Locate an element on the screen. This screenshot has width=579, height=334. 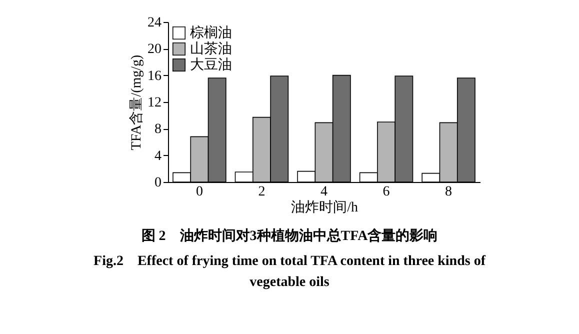
legend-label: 山茶油 is located at coordinates (211, 49).